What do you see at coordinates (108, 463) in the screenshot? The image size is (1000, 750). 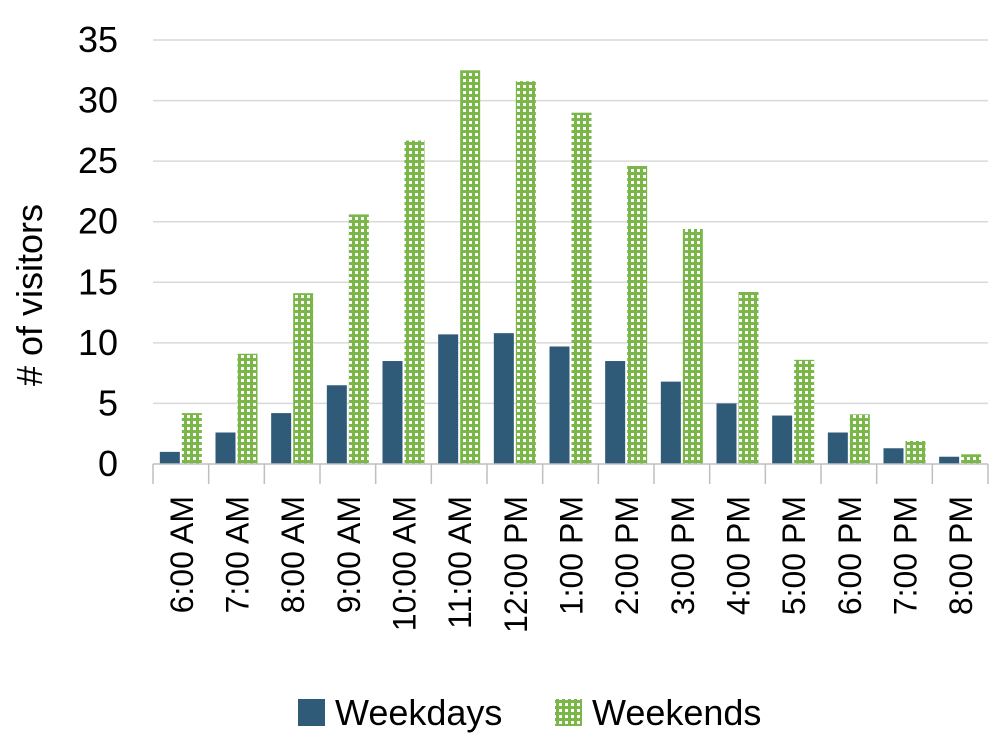 I see `y-tick-label: 0` at bounding box center [108, 463].